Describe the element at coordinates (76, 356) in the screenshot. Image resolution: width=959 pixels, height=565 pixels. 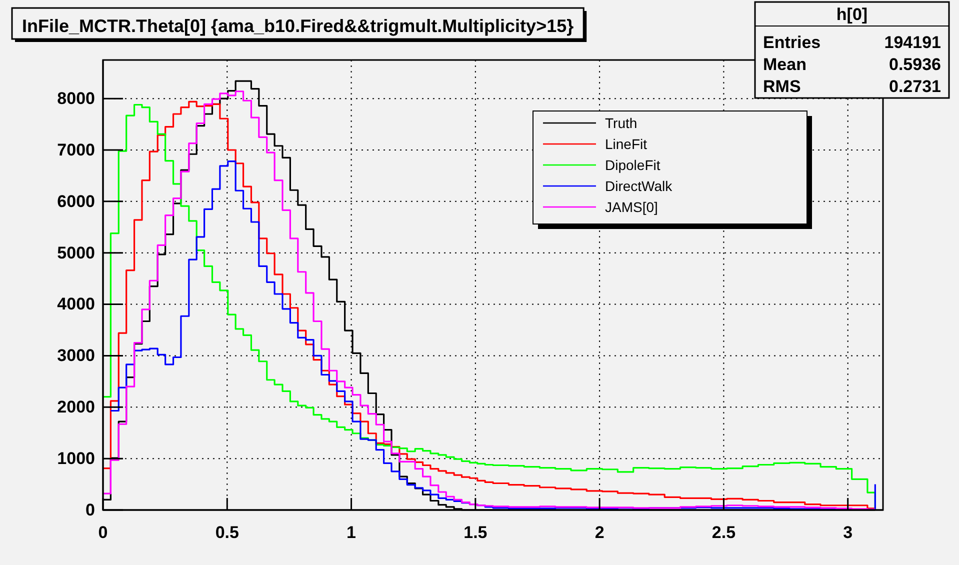
I see `y-tick-label: 3000` at that location.